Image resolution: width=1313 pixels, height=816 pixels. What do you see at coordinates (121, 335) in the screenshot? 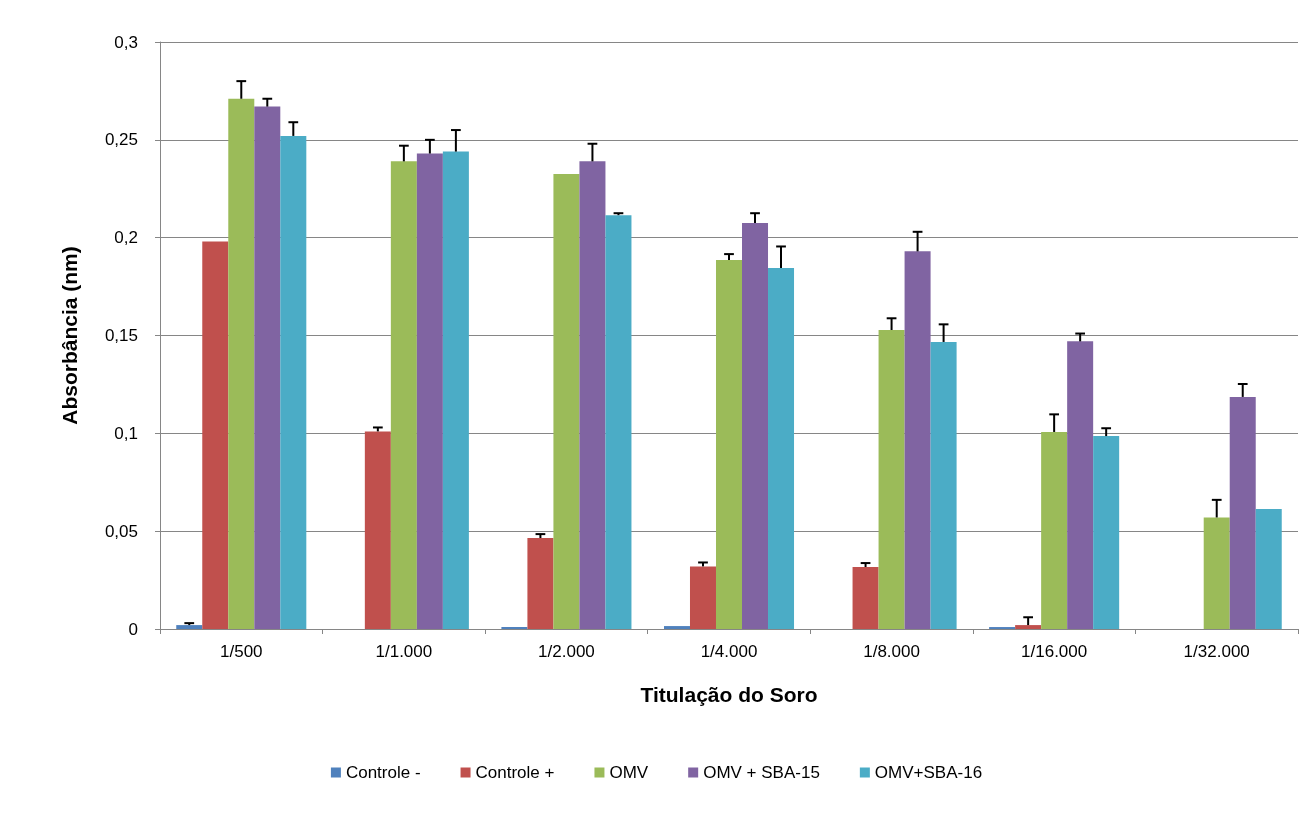
I see `y-tick-label: 0,15` at bounding box center [121, 335].